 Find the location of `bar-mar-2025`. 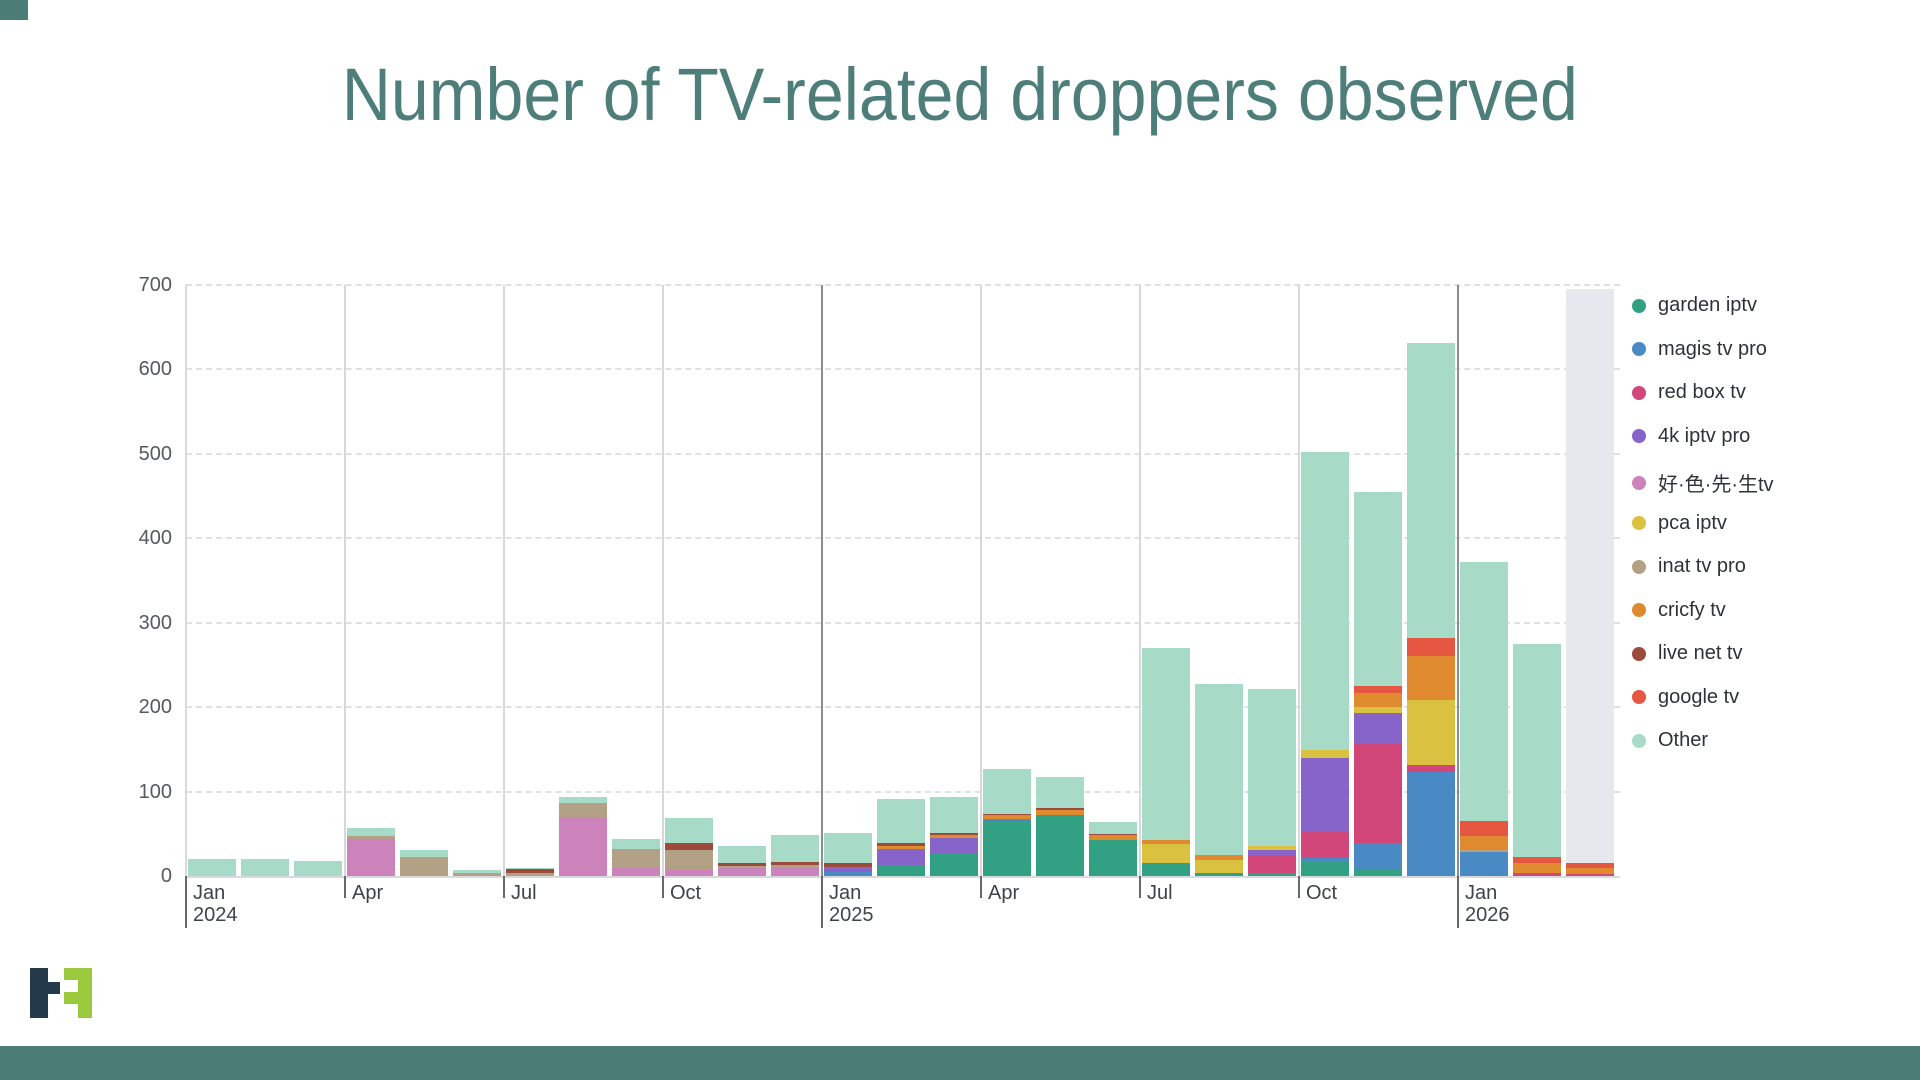

bar-mar-2025 is located at coordinates (954, 580).